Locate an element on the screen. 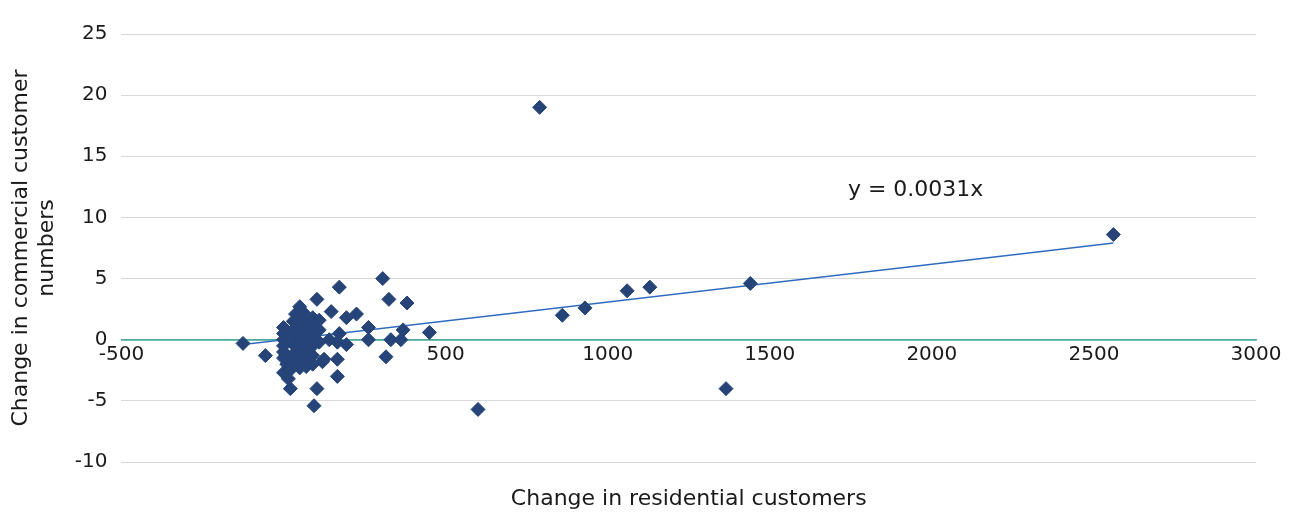 The width and height of the screenshot is (1304, 520). y-tick-label: -10 is located at coordinates (91, 460).